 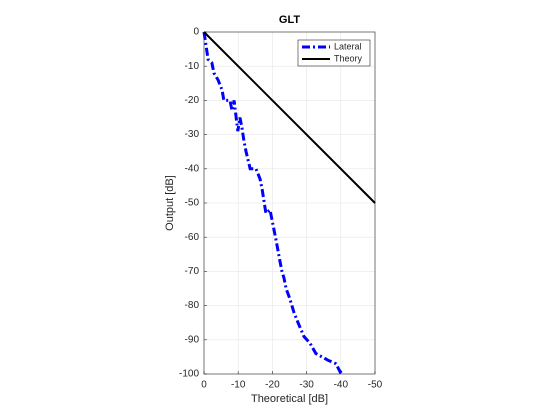 What do you see at coordinates (272, 385) in the screenshot?
I see `x-tick-label: -20` at bounding box center [272, 385].